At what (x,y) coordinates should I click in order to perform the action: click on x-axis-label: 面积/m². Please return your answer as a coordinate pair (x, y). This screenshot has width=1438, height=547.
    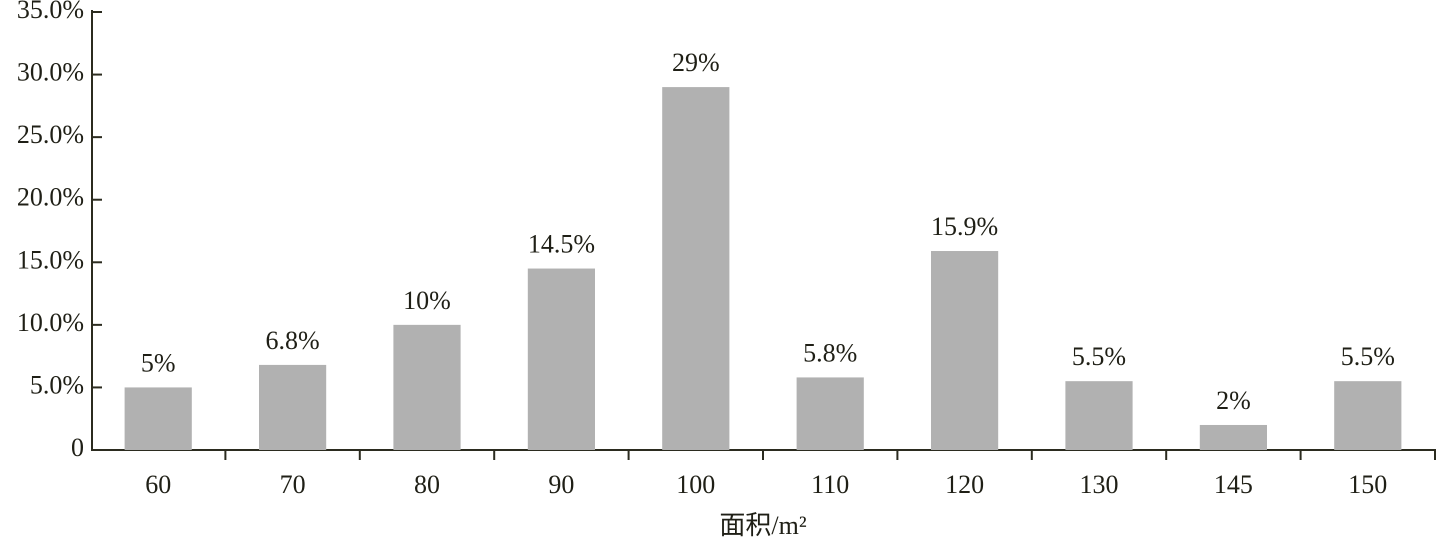
    Looking at the image, I should click on (762, 525).